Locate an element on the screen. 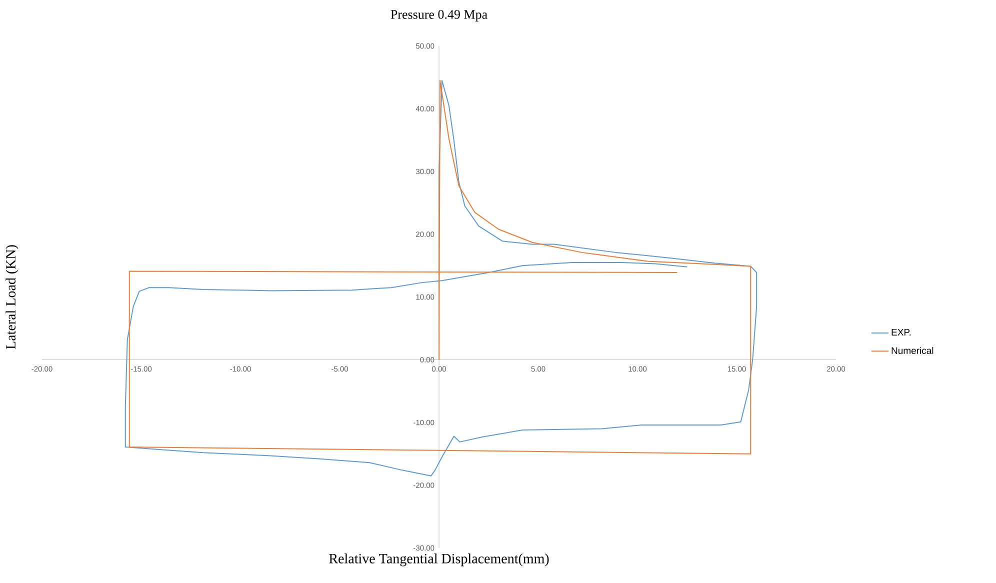 This screenshot has height=583, width=996. chart-title: Pressure 0.49 Mpa is located at coordinates (439, 16).